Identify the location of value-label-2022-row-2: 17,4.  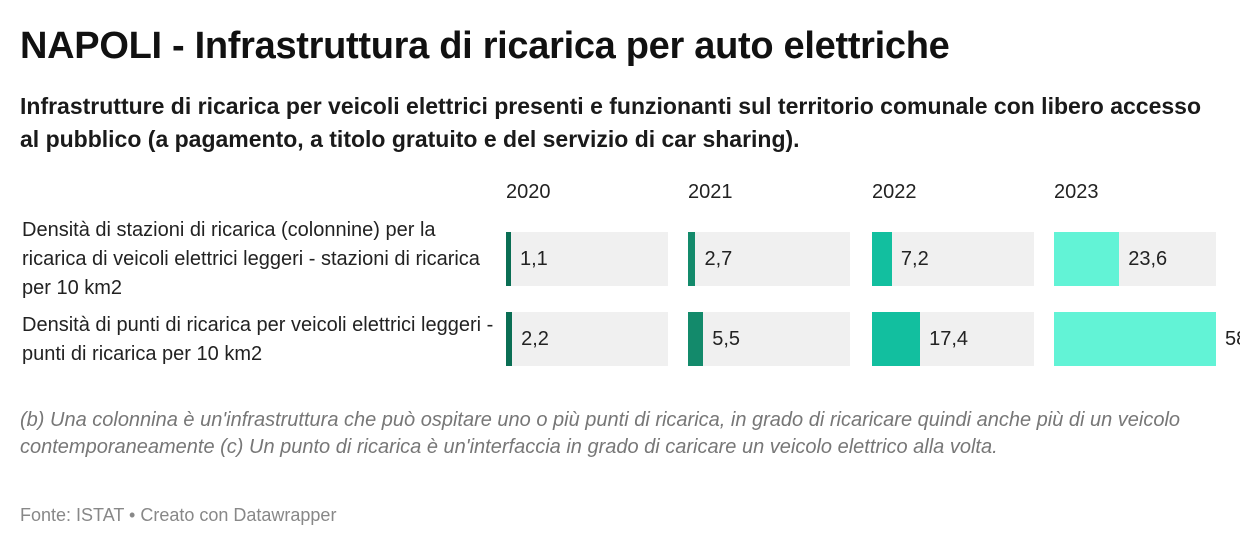
(949, 339).